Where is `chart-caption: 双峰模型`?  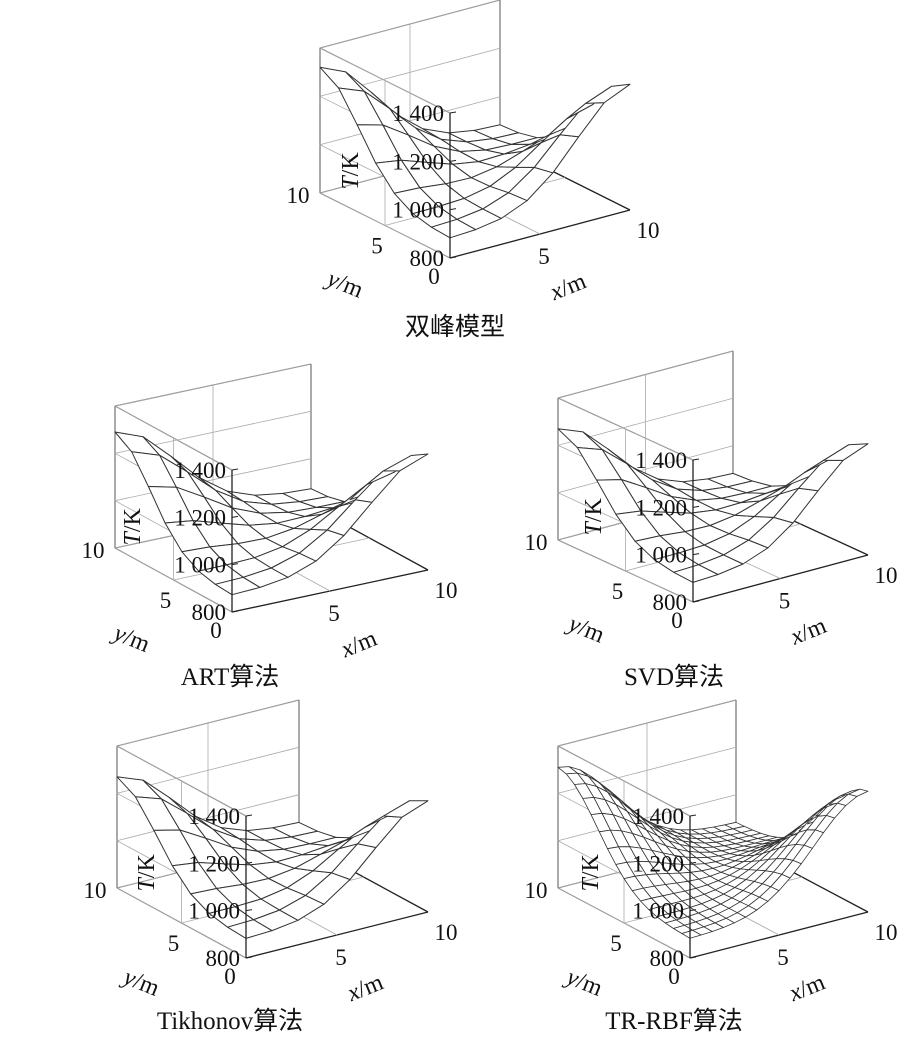
chart-caption: 双峰模型 is located at coordinates (455, 327).